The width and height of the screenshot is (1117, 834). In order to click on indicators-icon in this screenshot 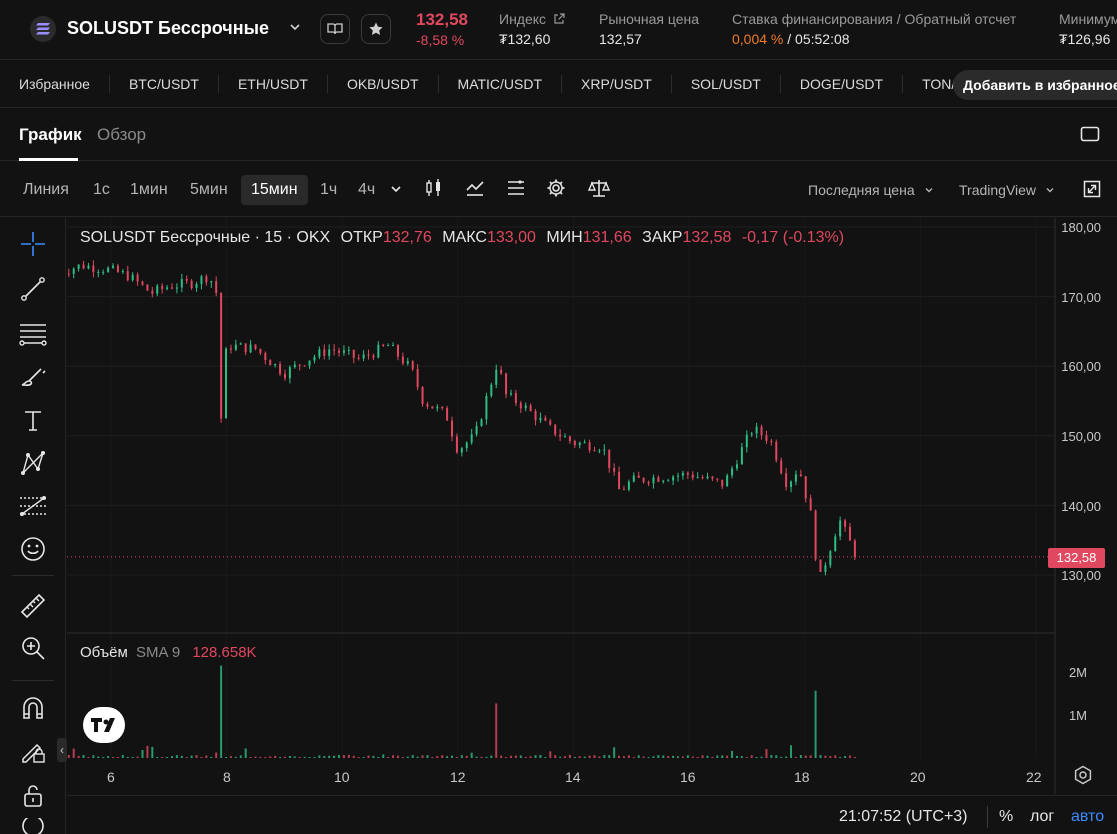, I will do `click(475, 190)`.